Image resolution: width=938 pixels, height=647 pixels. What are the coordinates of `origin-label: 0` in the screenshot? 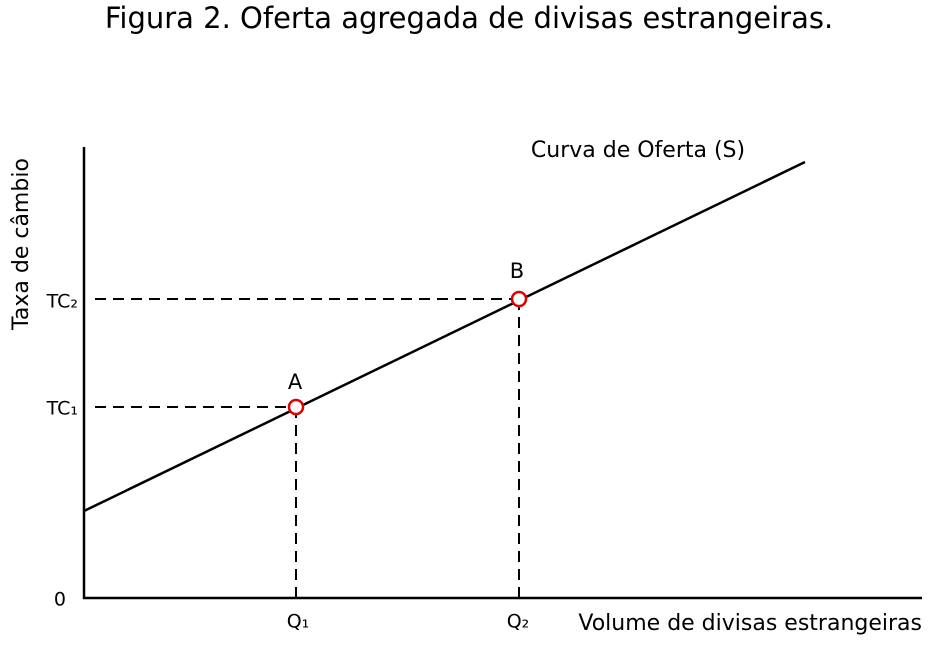 It's located at (60, 600).